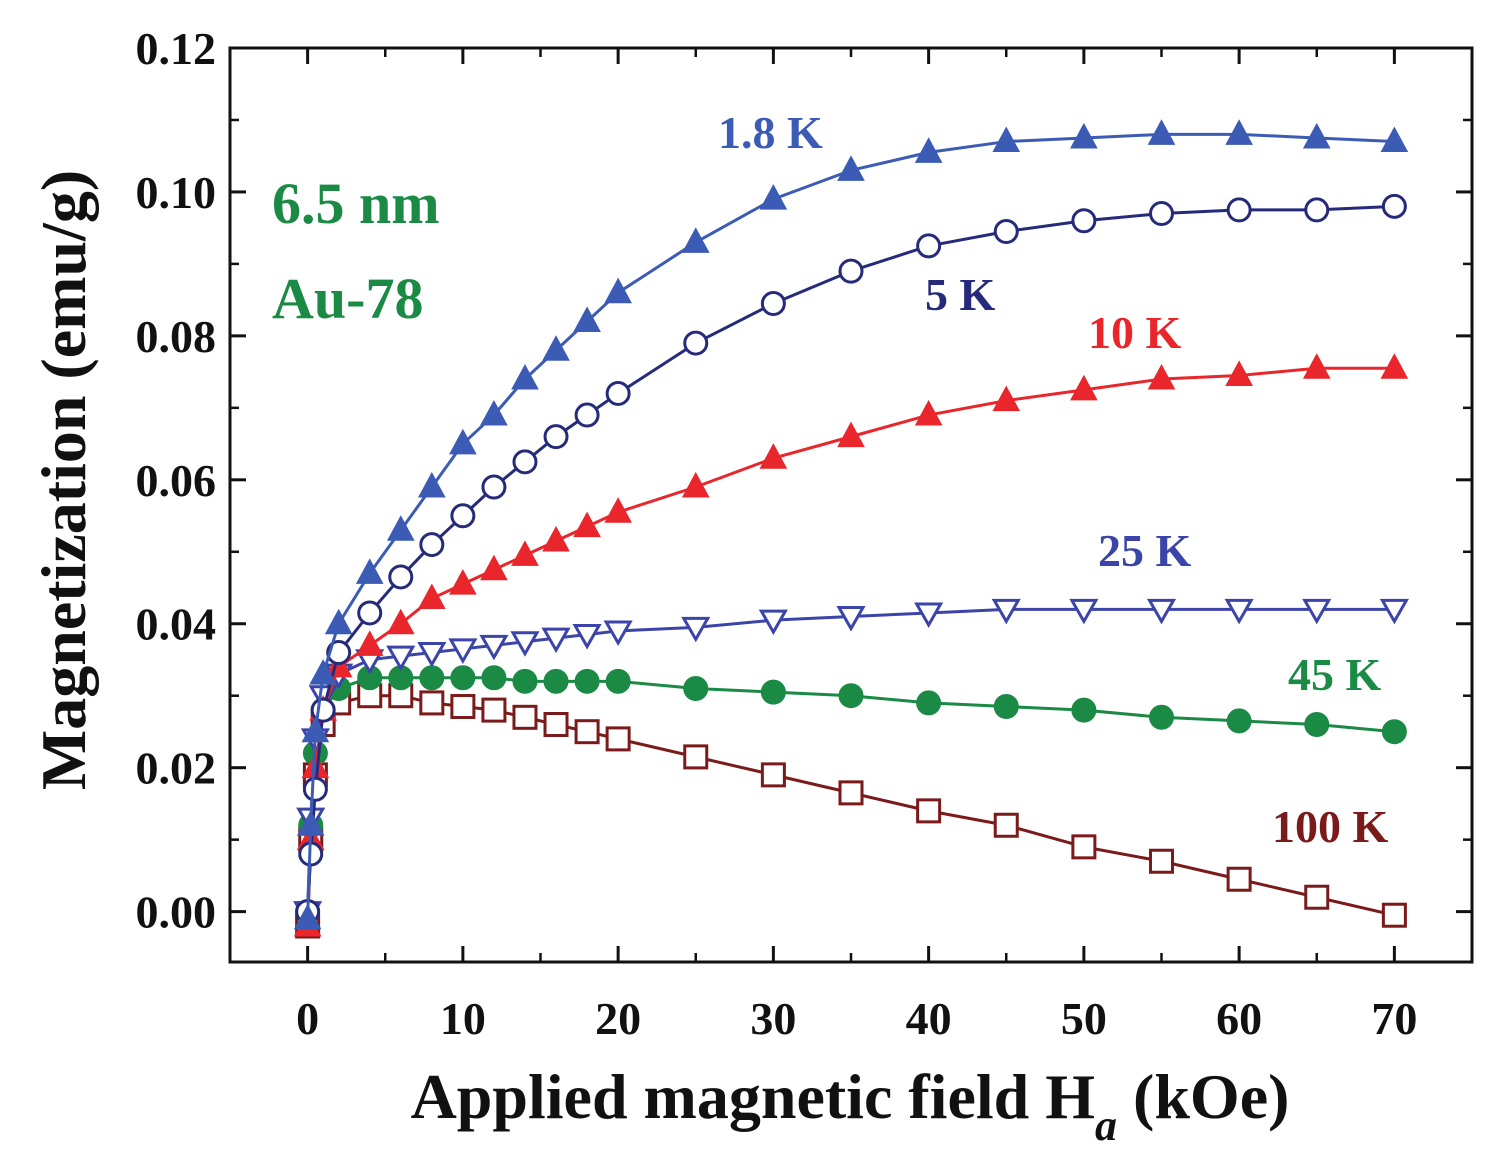 The width and height of the screenshot is (1504, 1170). I want to click on x-tick-label: 30, so click(773, 1018).